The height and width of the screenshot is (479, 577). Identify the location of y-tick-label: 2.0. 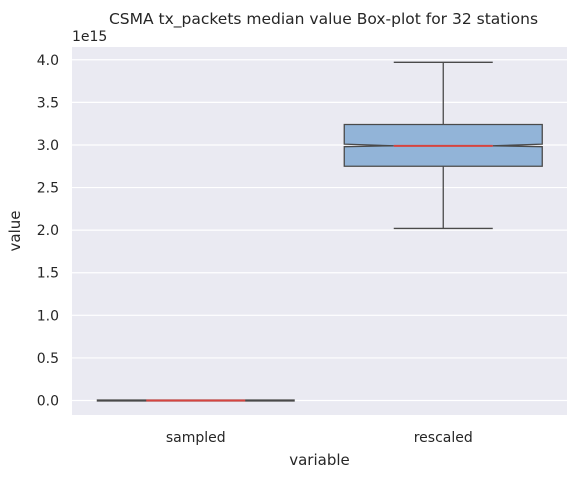
(48, 231).